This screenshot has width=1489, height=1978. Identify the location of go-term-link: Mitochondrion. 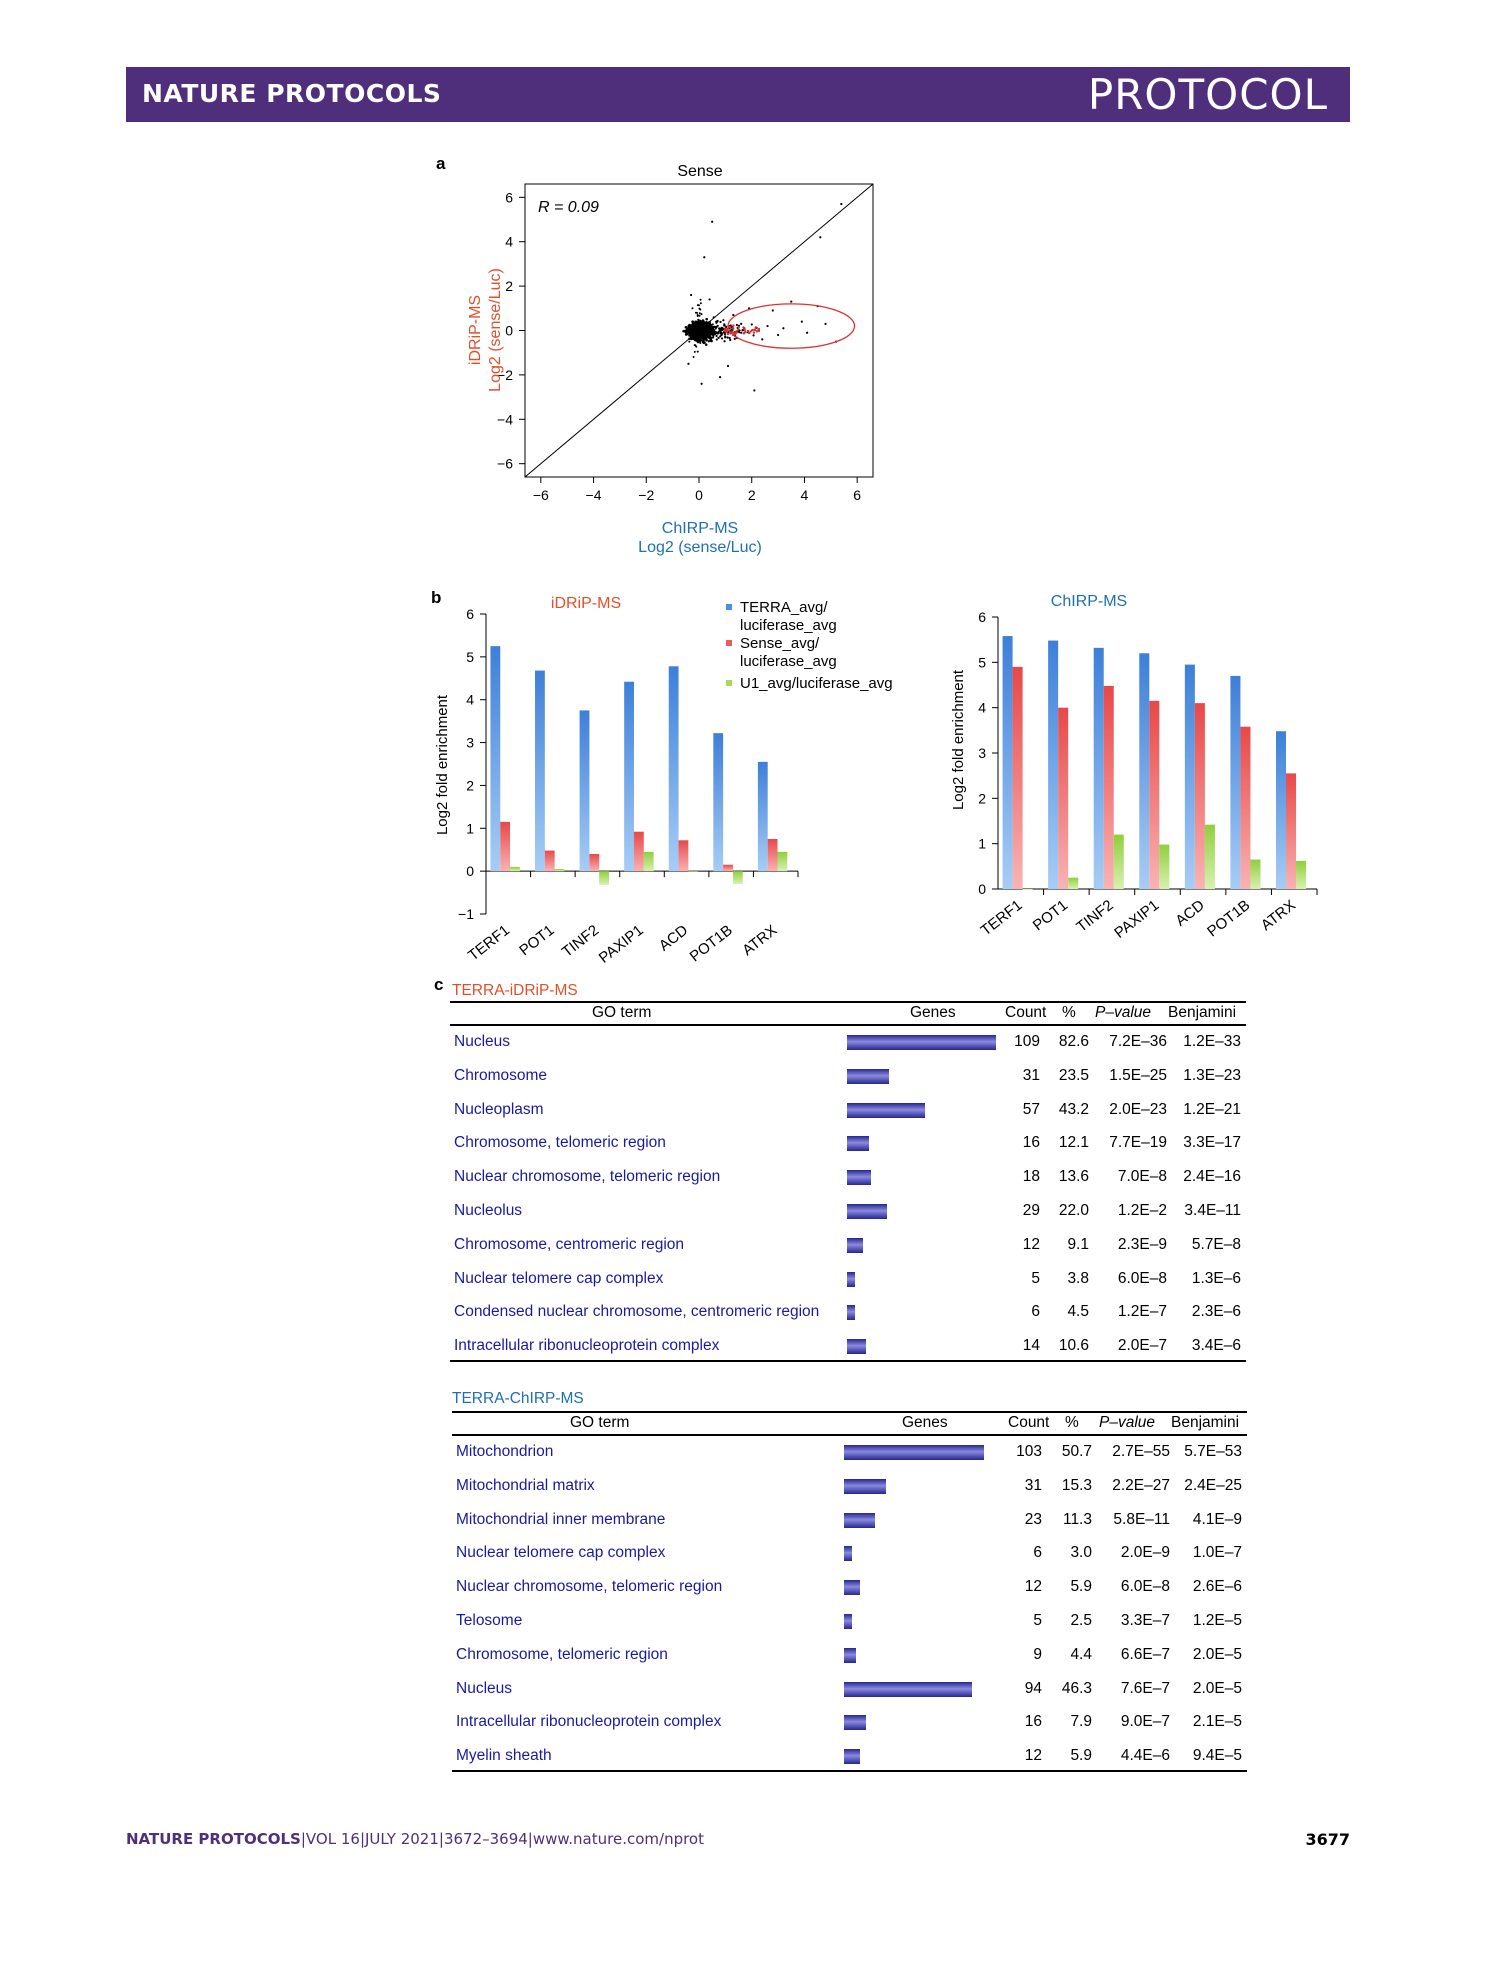
(505, 1451).